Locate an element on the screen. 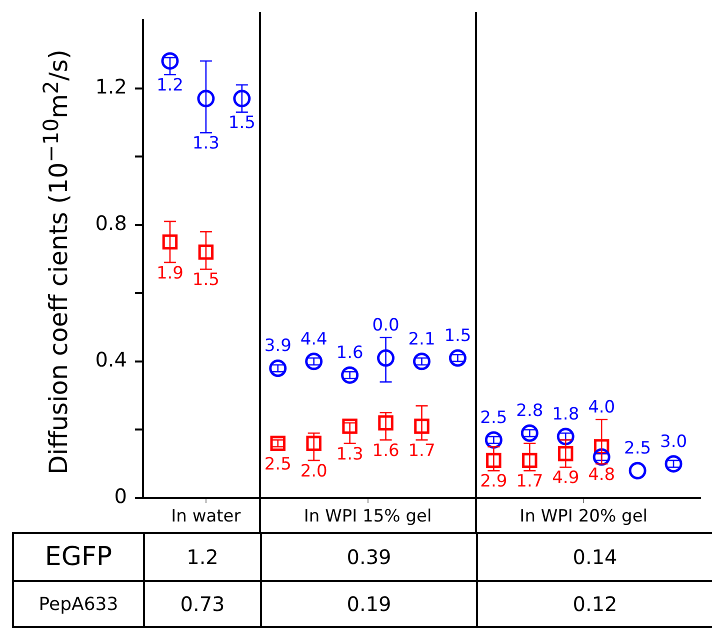  y-tick-label: 0.4 is located at coordinates (111, 360).